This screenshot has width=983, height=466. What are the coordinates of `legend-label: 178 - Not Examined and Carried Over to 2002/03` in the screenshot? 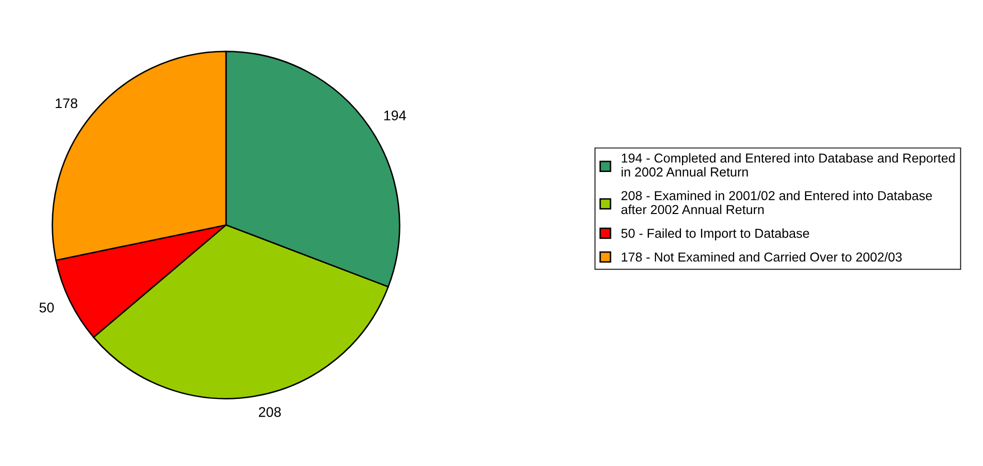 It's located at (762, 257).